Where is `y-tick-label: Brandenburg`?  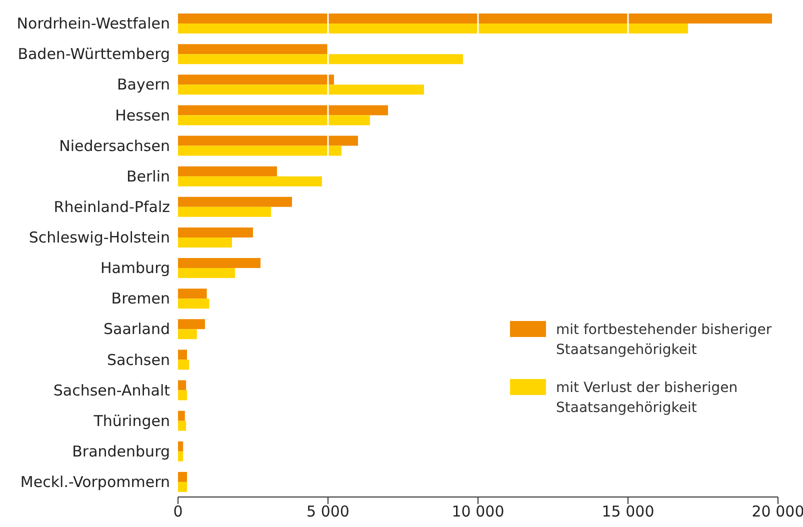 y-tick-label: Brandenburg is located at coordinates (121, 451).